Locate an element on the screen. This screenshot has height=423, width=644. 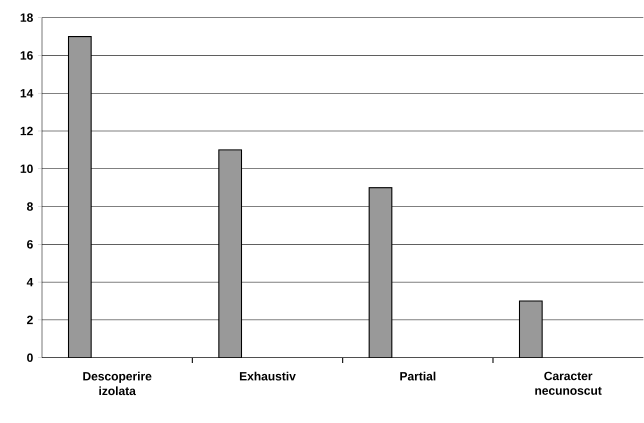
y-tick-label: 4 is located at coordinates (30, 282).